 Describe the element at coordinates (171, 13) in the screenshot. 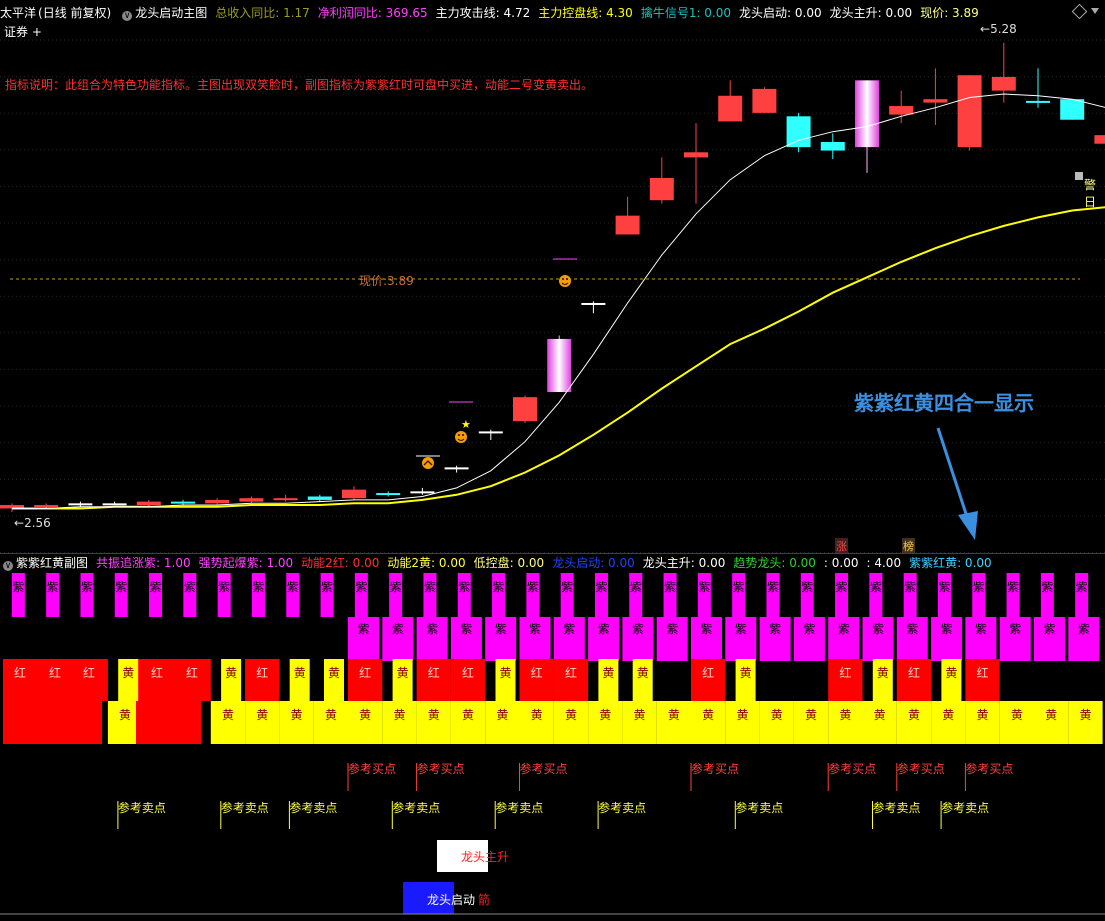

I see `indicator-name: 龙头启动主图` at that location.